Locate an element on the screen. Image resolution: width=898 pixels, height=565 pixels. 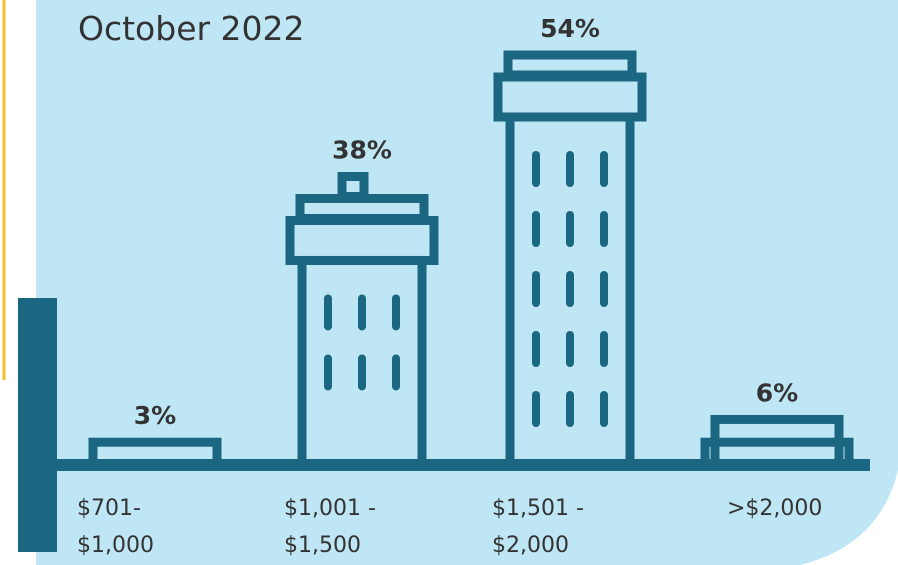
x-tick-label: $1,501 - $2,000 is located at coordinates (538, 527).